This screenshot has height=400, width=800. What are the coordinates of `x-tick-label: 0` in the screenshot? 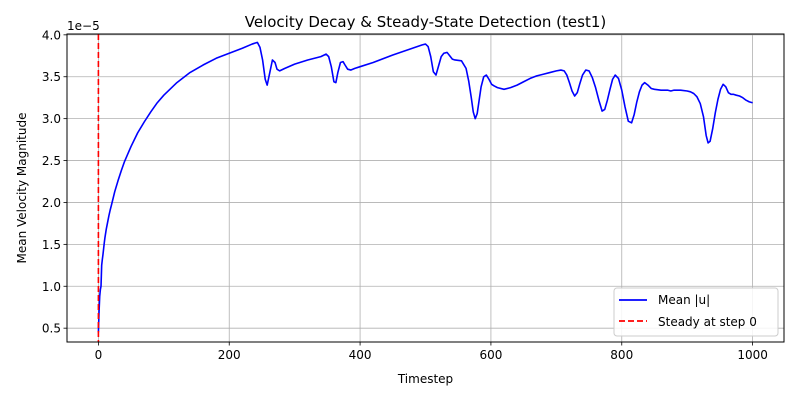 It's located at (99, 355).